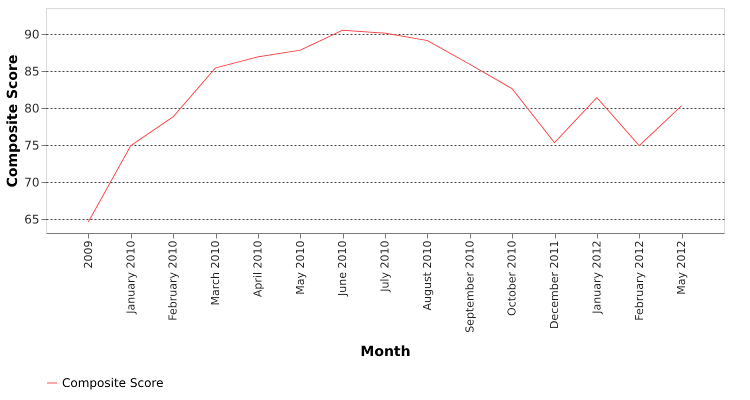  I want to click on x-tick-label: April 2010, so click(257, 269).